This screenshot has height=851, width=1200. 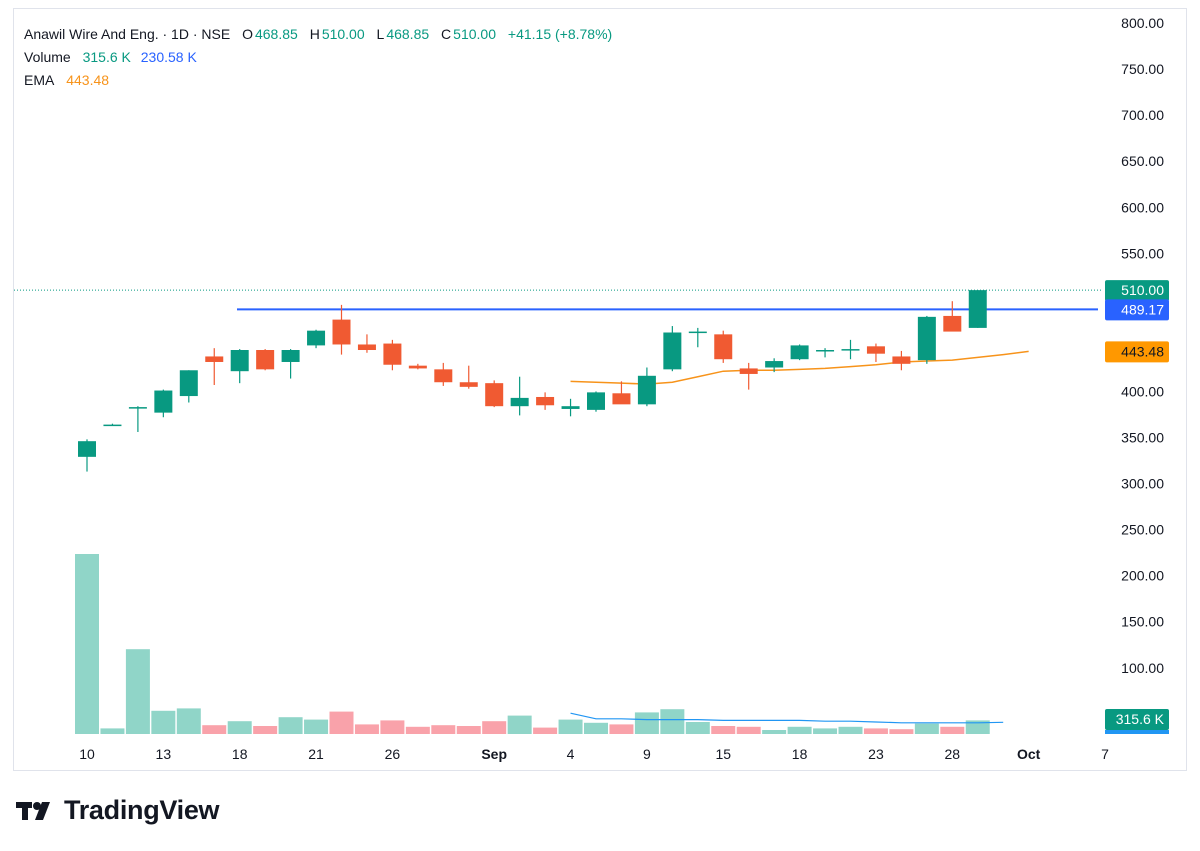 I want to click on volume-label-box, so click(x=1137, y=719).